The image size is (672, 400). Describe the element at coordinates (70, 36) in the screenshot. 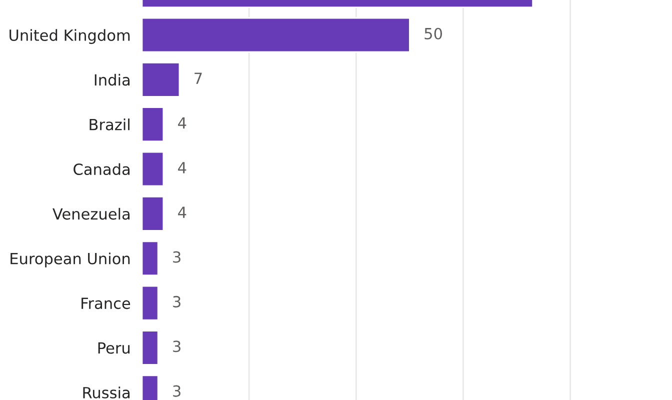

I see `y-tick-label: United Kingdom` at that location.